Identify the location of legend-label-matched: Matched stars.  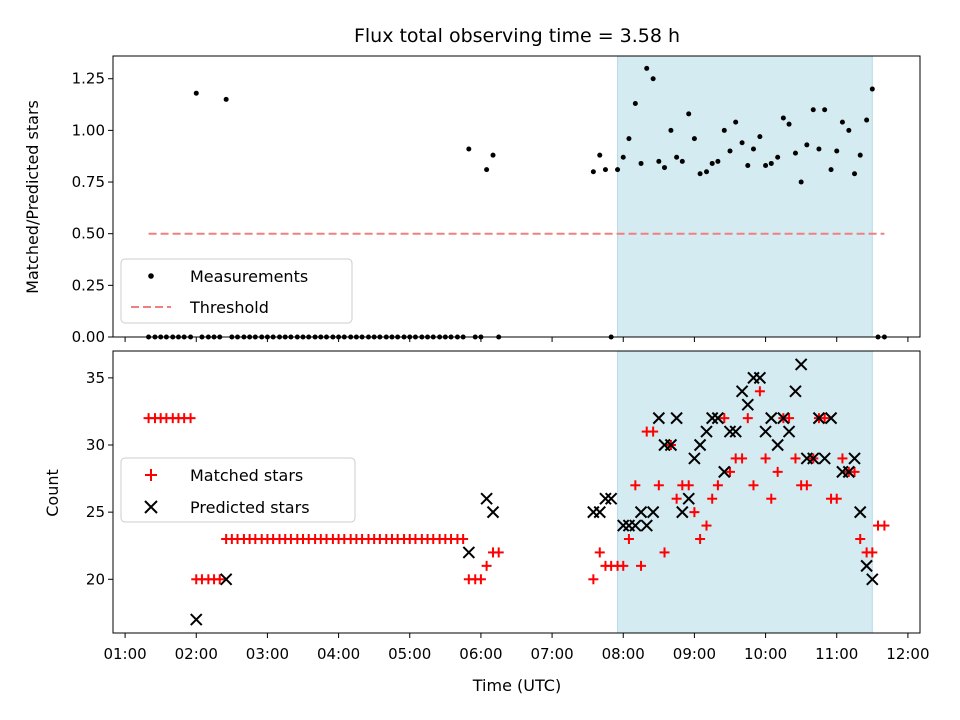
(246, 475).